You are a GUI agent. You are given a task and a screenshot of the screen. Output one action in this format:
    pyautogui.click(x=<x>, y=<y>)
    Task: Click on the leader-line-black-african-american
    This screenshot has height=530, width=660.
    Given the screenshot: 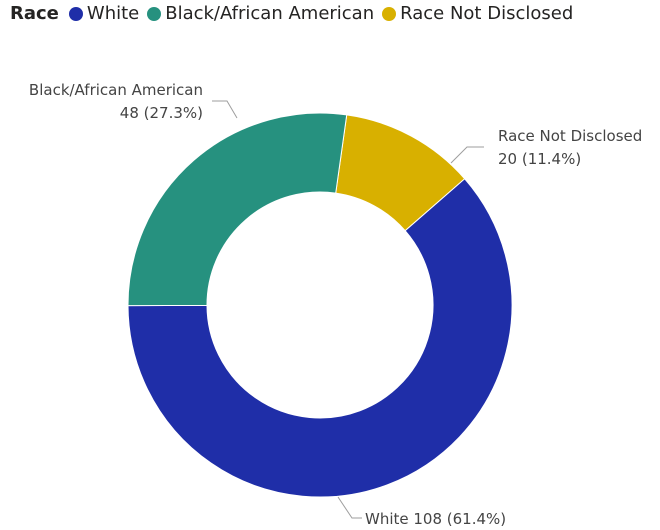 What is the action you would take?
    pyautogui.click(x=225, y=109)
    